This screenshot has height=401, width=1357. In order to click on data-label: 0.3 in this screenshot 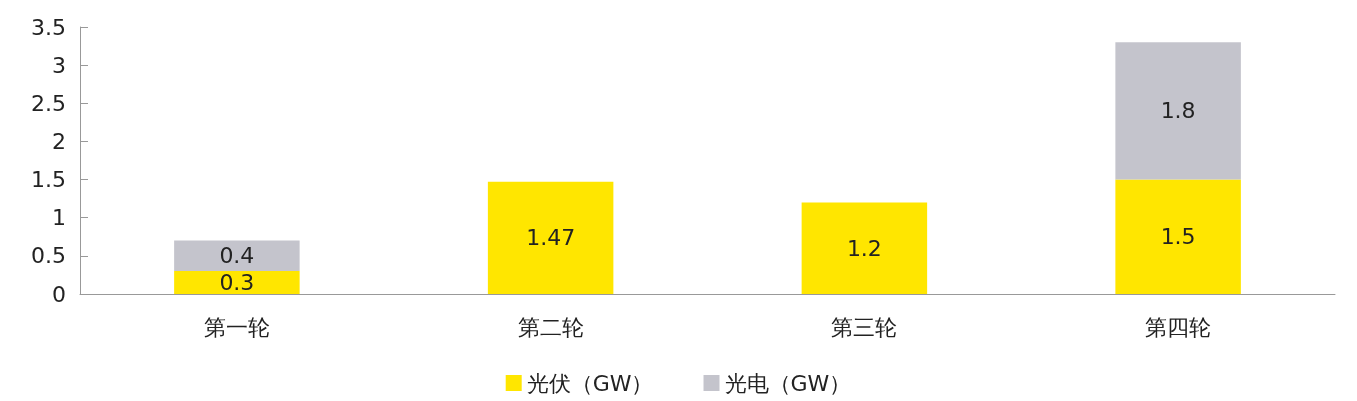, I will do `click(237, 283)`.